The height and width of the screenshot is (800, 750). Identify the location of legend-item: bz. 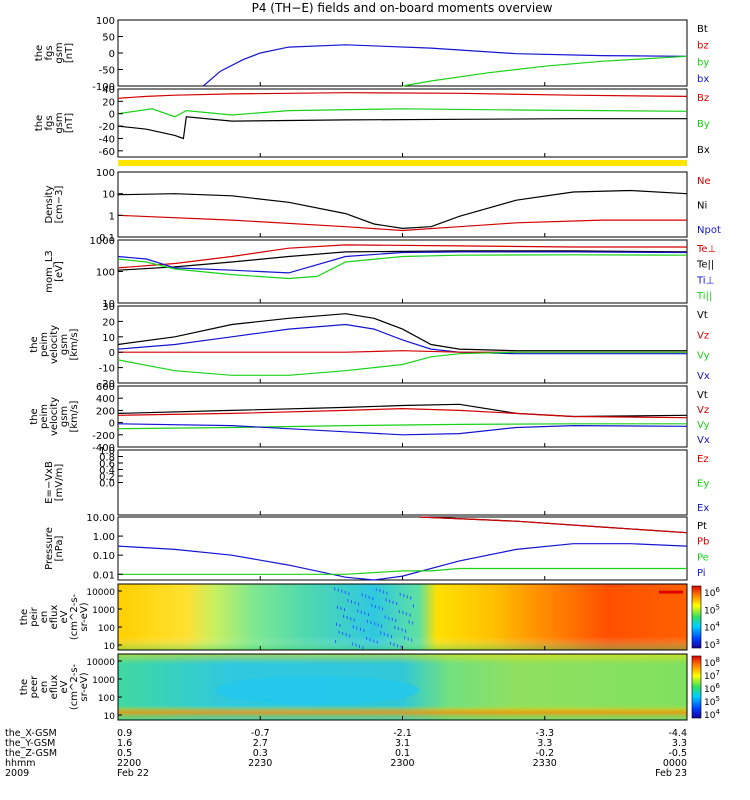
(703, 46).